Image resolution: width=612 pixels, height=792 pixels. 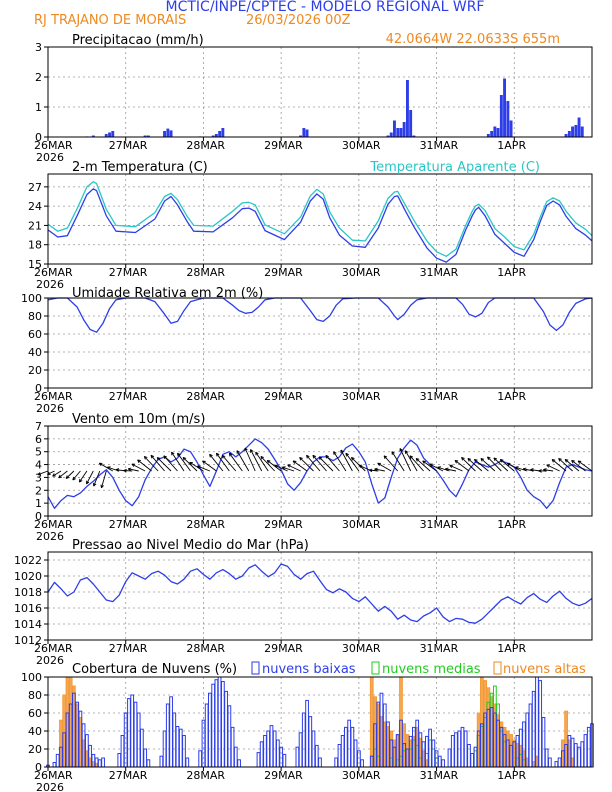 What do you see at coordinates (439, 775) in the screenshot?
I see `clouds-xtick-label: 31MAR` at bounding box center [439, 775].